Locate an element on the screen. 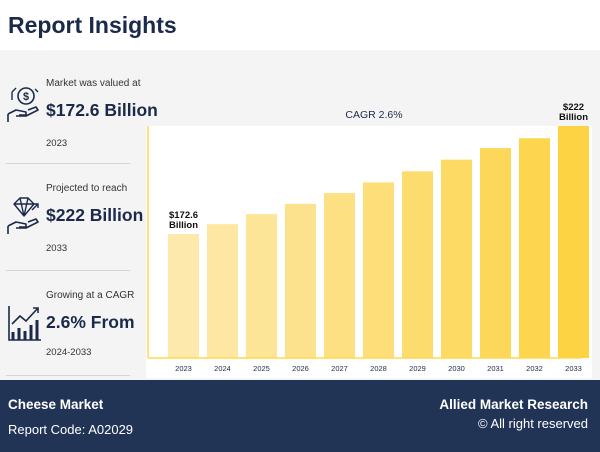  diamond-hand-icon is located at coordinates (23, 215).